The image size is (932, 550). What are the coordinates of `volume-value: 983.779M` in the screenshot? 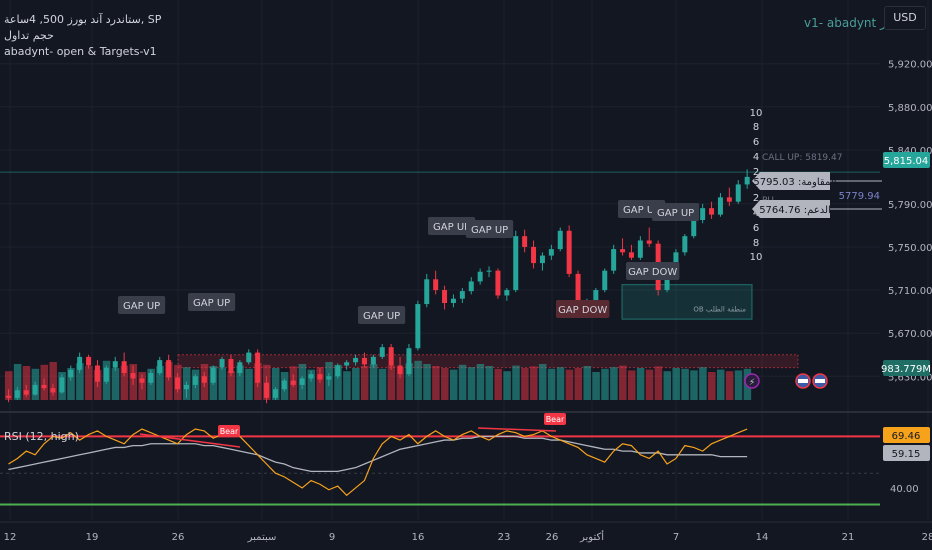 It's located at (906, 369).